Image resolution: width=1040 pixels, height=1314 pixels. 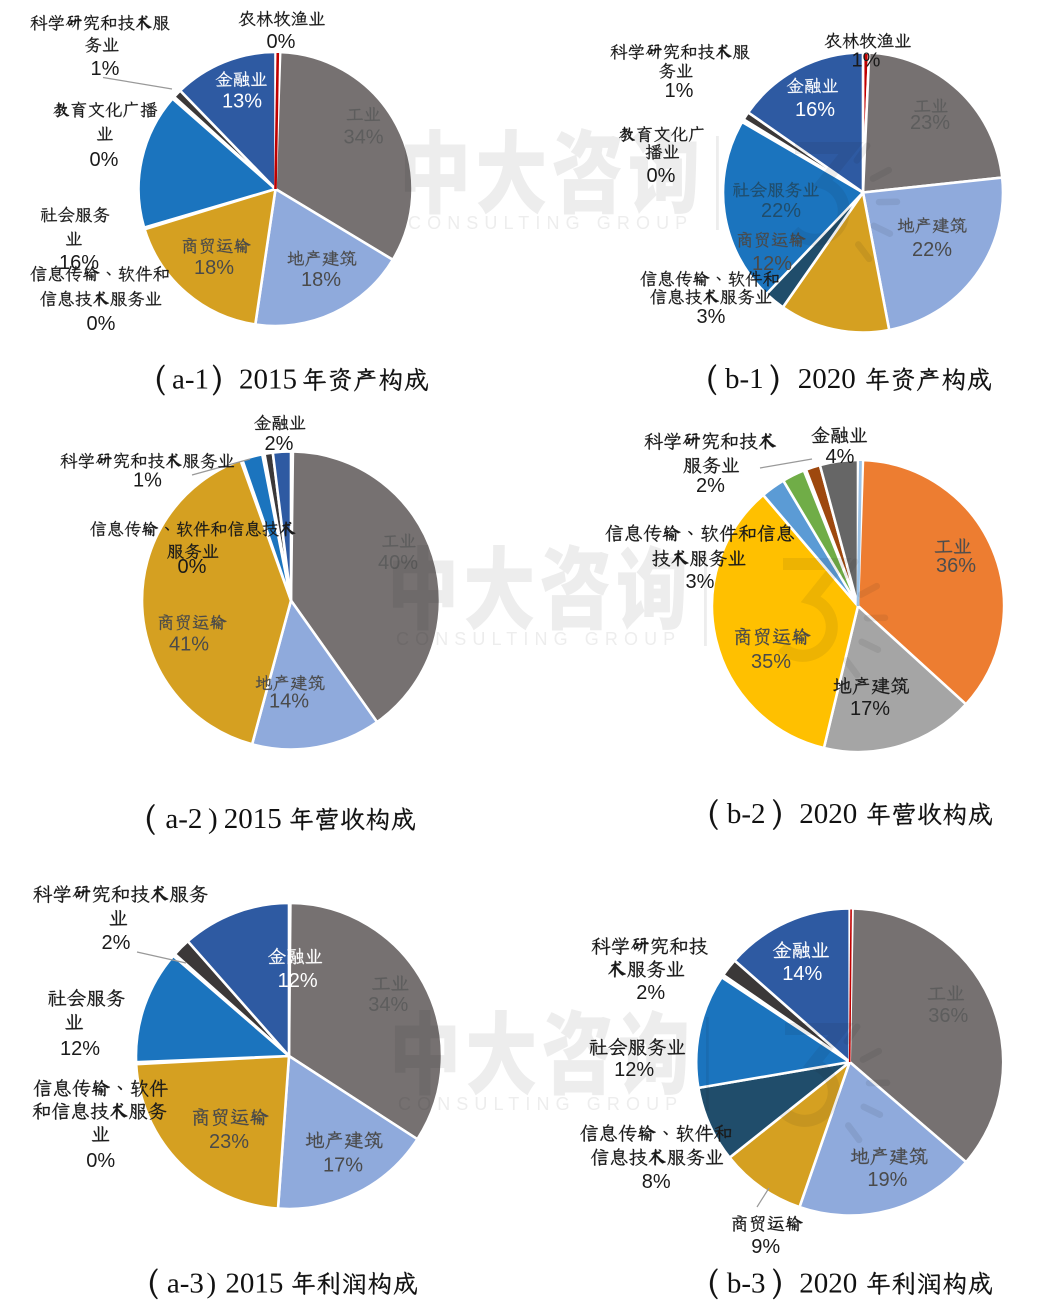 What do you see at coordinates (185, 1283) in the screenshot?
I see `svg-text: a-3` at bounding box center [185, 1283].